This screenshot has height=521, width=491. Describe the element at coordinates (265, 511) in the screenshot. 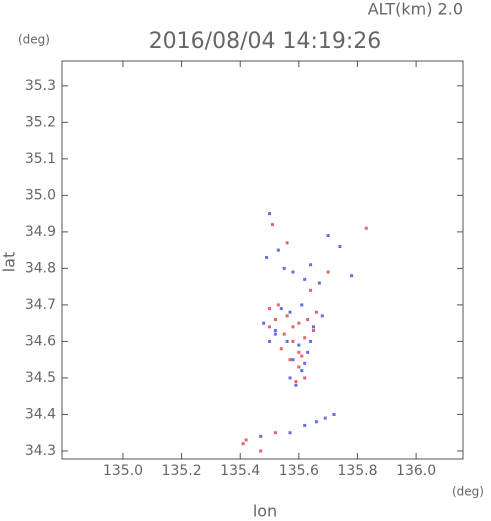

I see `x-axis-label: lon` at that location.